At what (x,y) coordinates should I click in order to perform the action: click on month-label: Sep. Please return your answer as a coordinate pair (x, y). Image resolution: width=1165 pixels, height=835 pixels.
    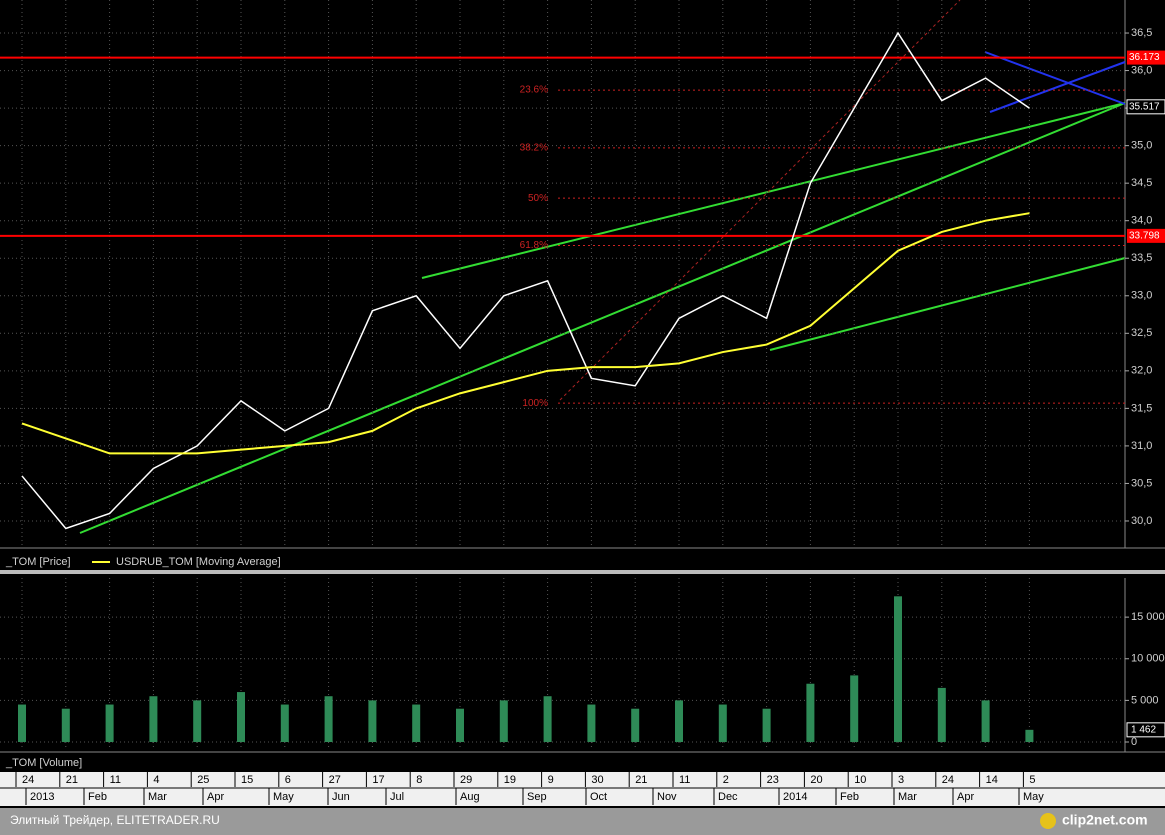
    Looking at the image, I should click on (537, 797).